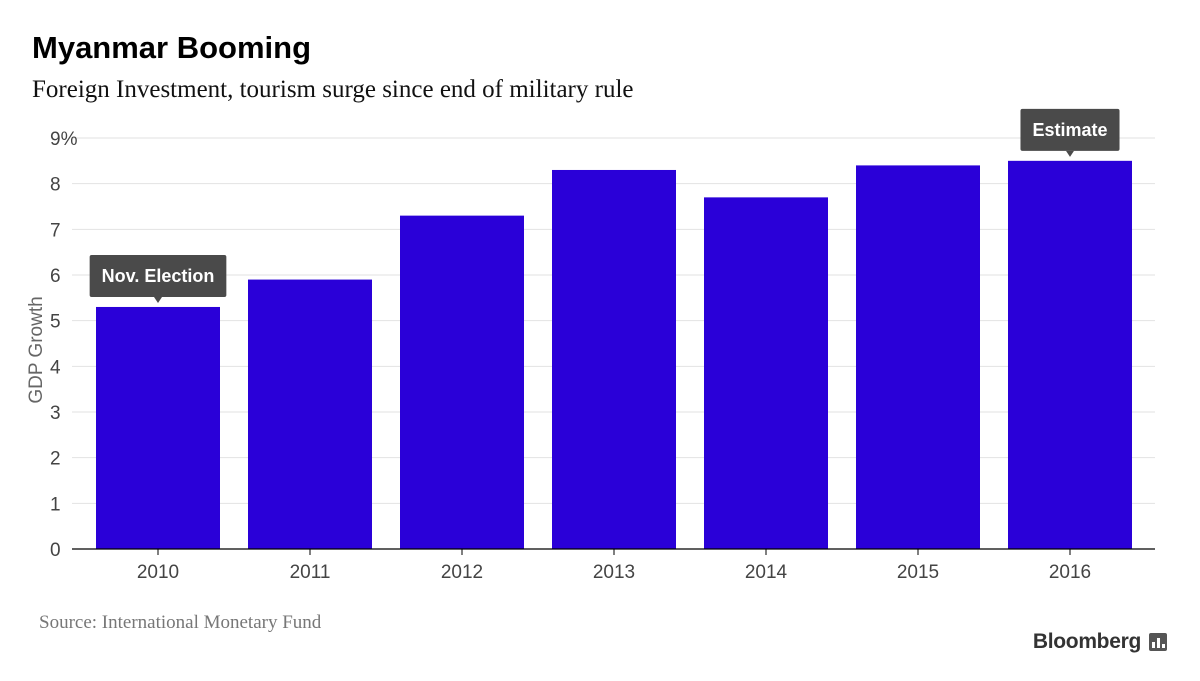 The image size is (1200, 681). What do you see at coordinates (55, 413) in the screenshot?
I see `y-tick-label: 3` at bounding box center [55, 413].